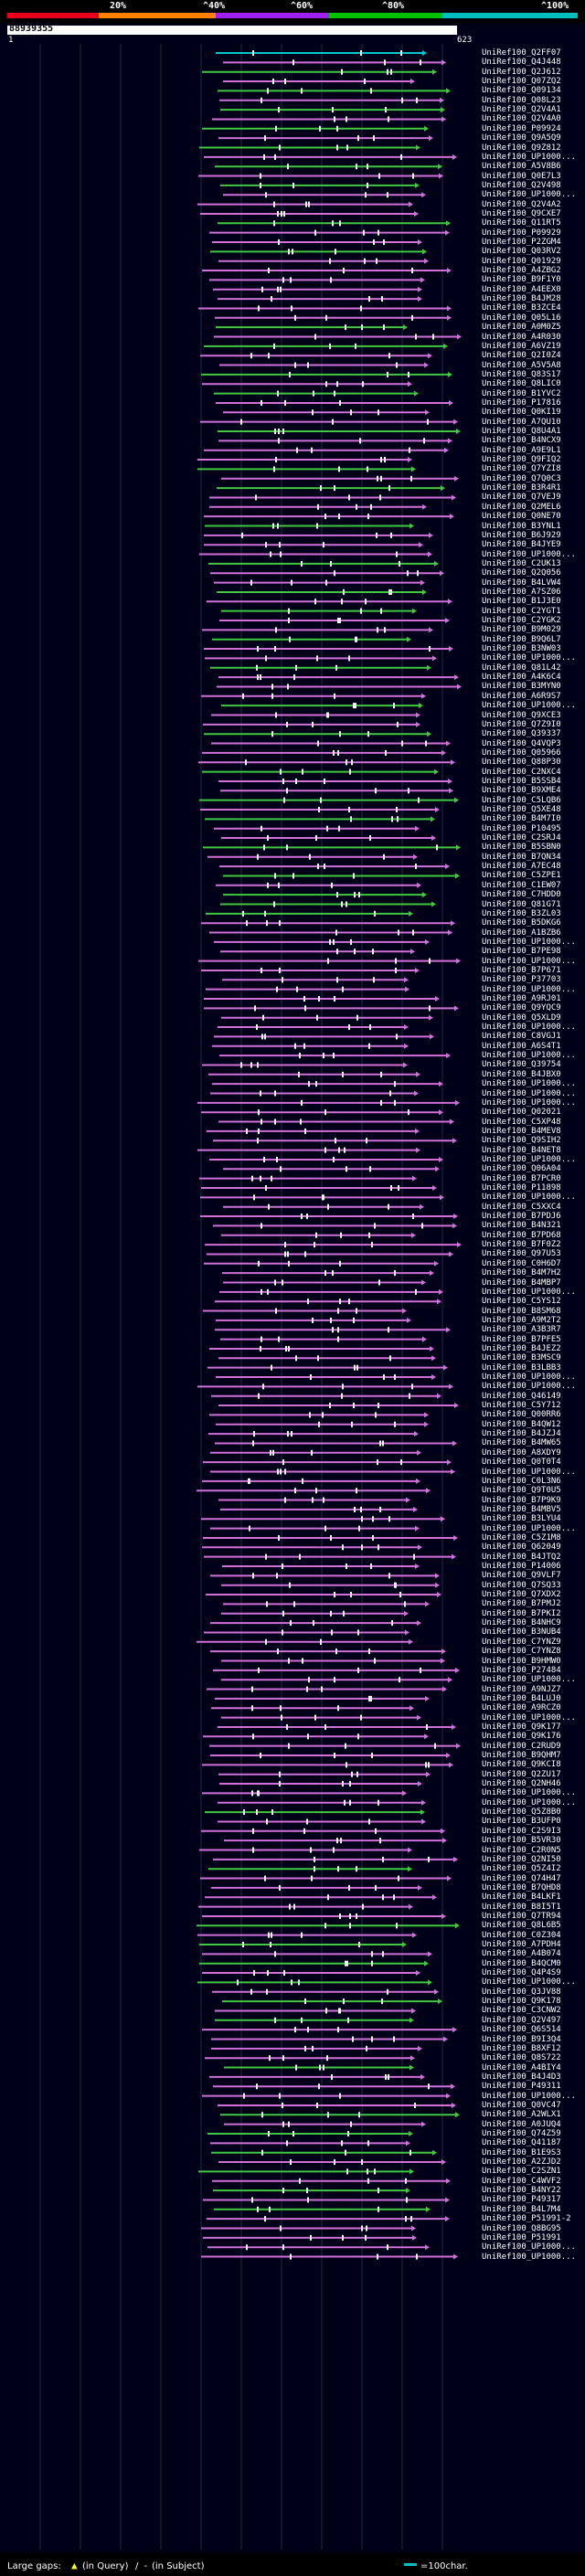 This screenshot has width=585, height=2576. Describe the element at coordinates (521, 2002) in the screenshot. I see `hit-label: UniRef100_Q9K178` at that location.